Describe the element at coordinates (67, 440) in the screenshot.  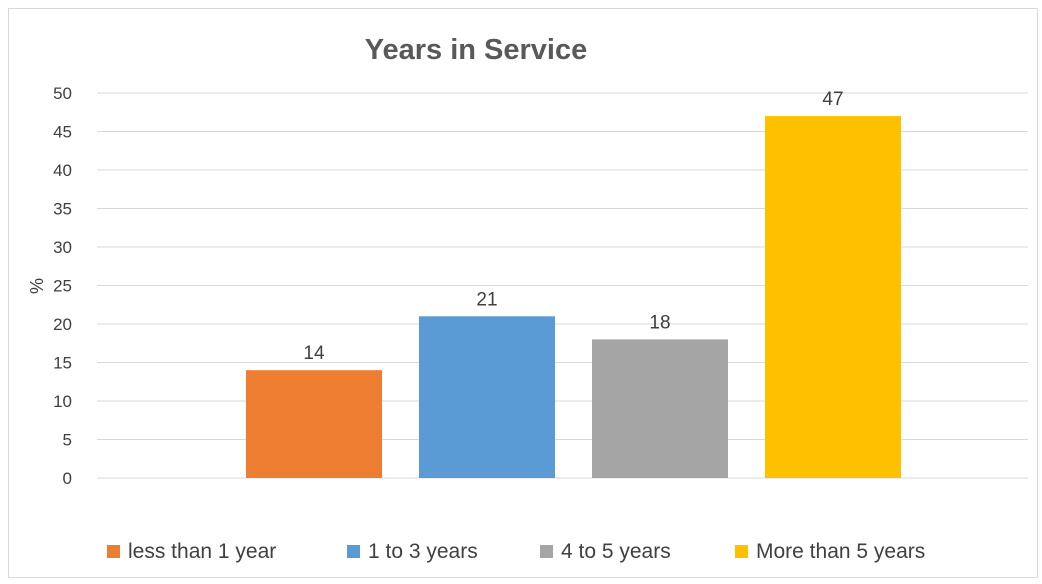
I see `y-tick-label: 5` at that location.